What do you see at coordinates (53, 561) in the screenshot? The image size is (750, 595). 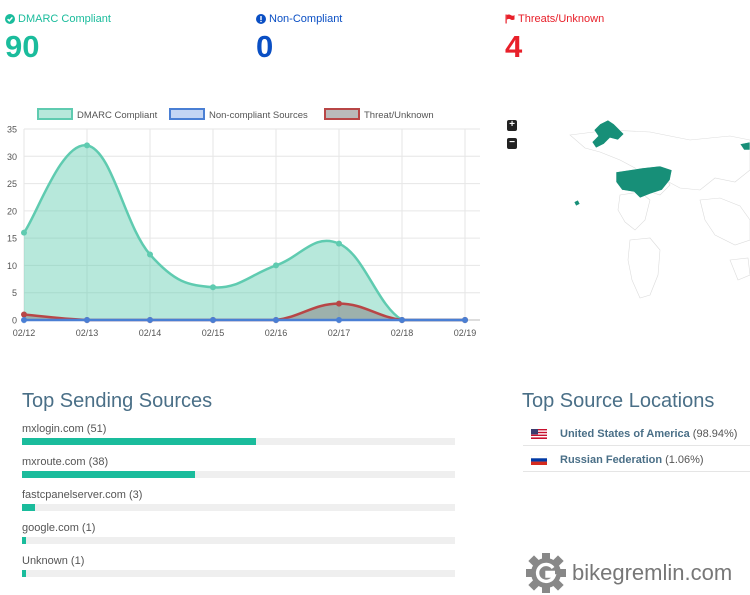 I see `source-label: Unknown (1)` at bounding box center [53, 561].